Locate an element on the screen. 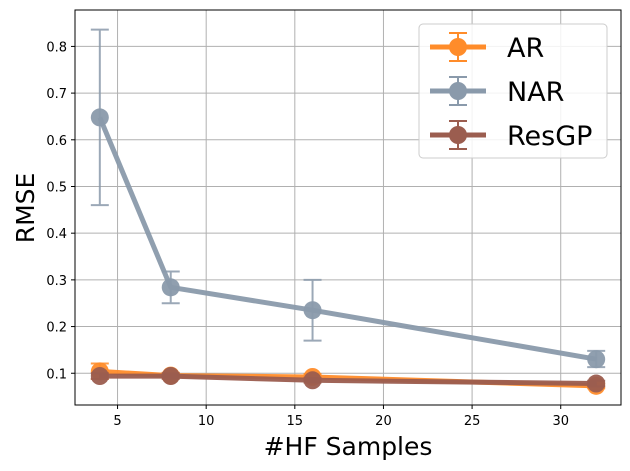 The height and width of the screenshot is (471, 630). legend-item-resgp: ResGP is located at coordinates (511, 136).